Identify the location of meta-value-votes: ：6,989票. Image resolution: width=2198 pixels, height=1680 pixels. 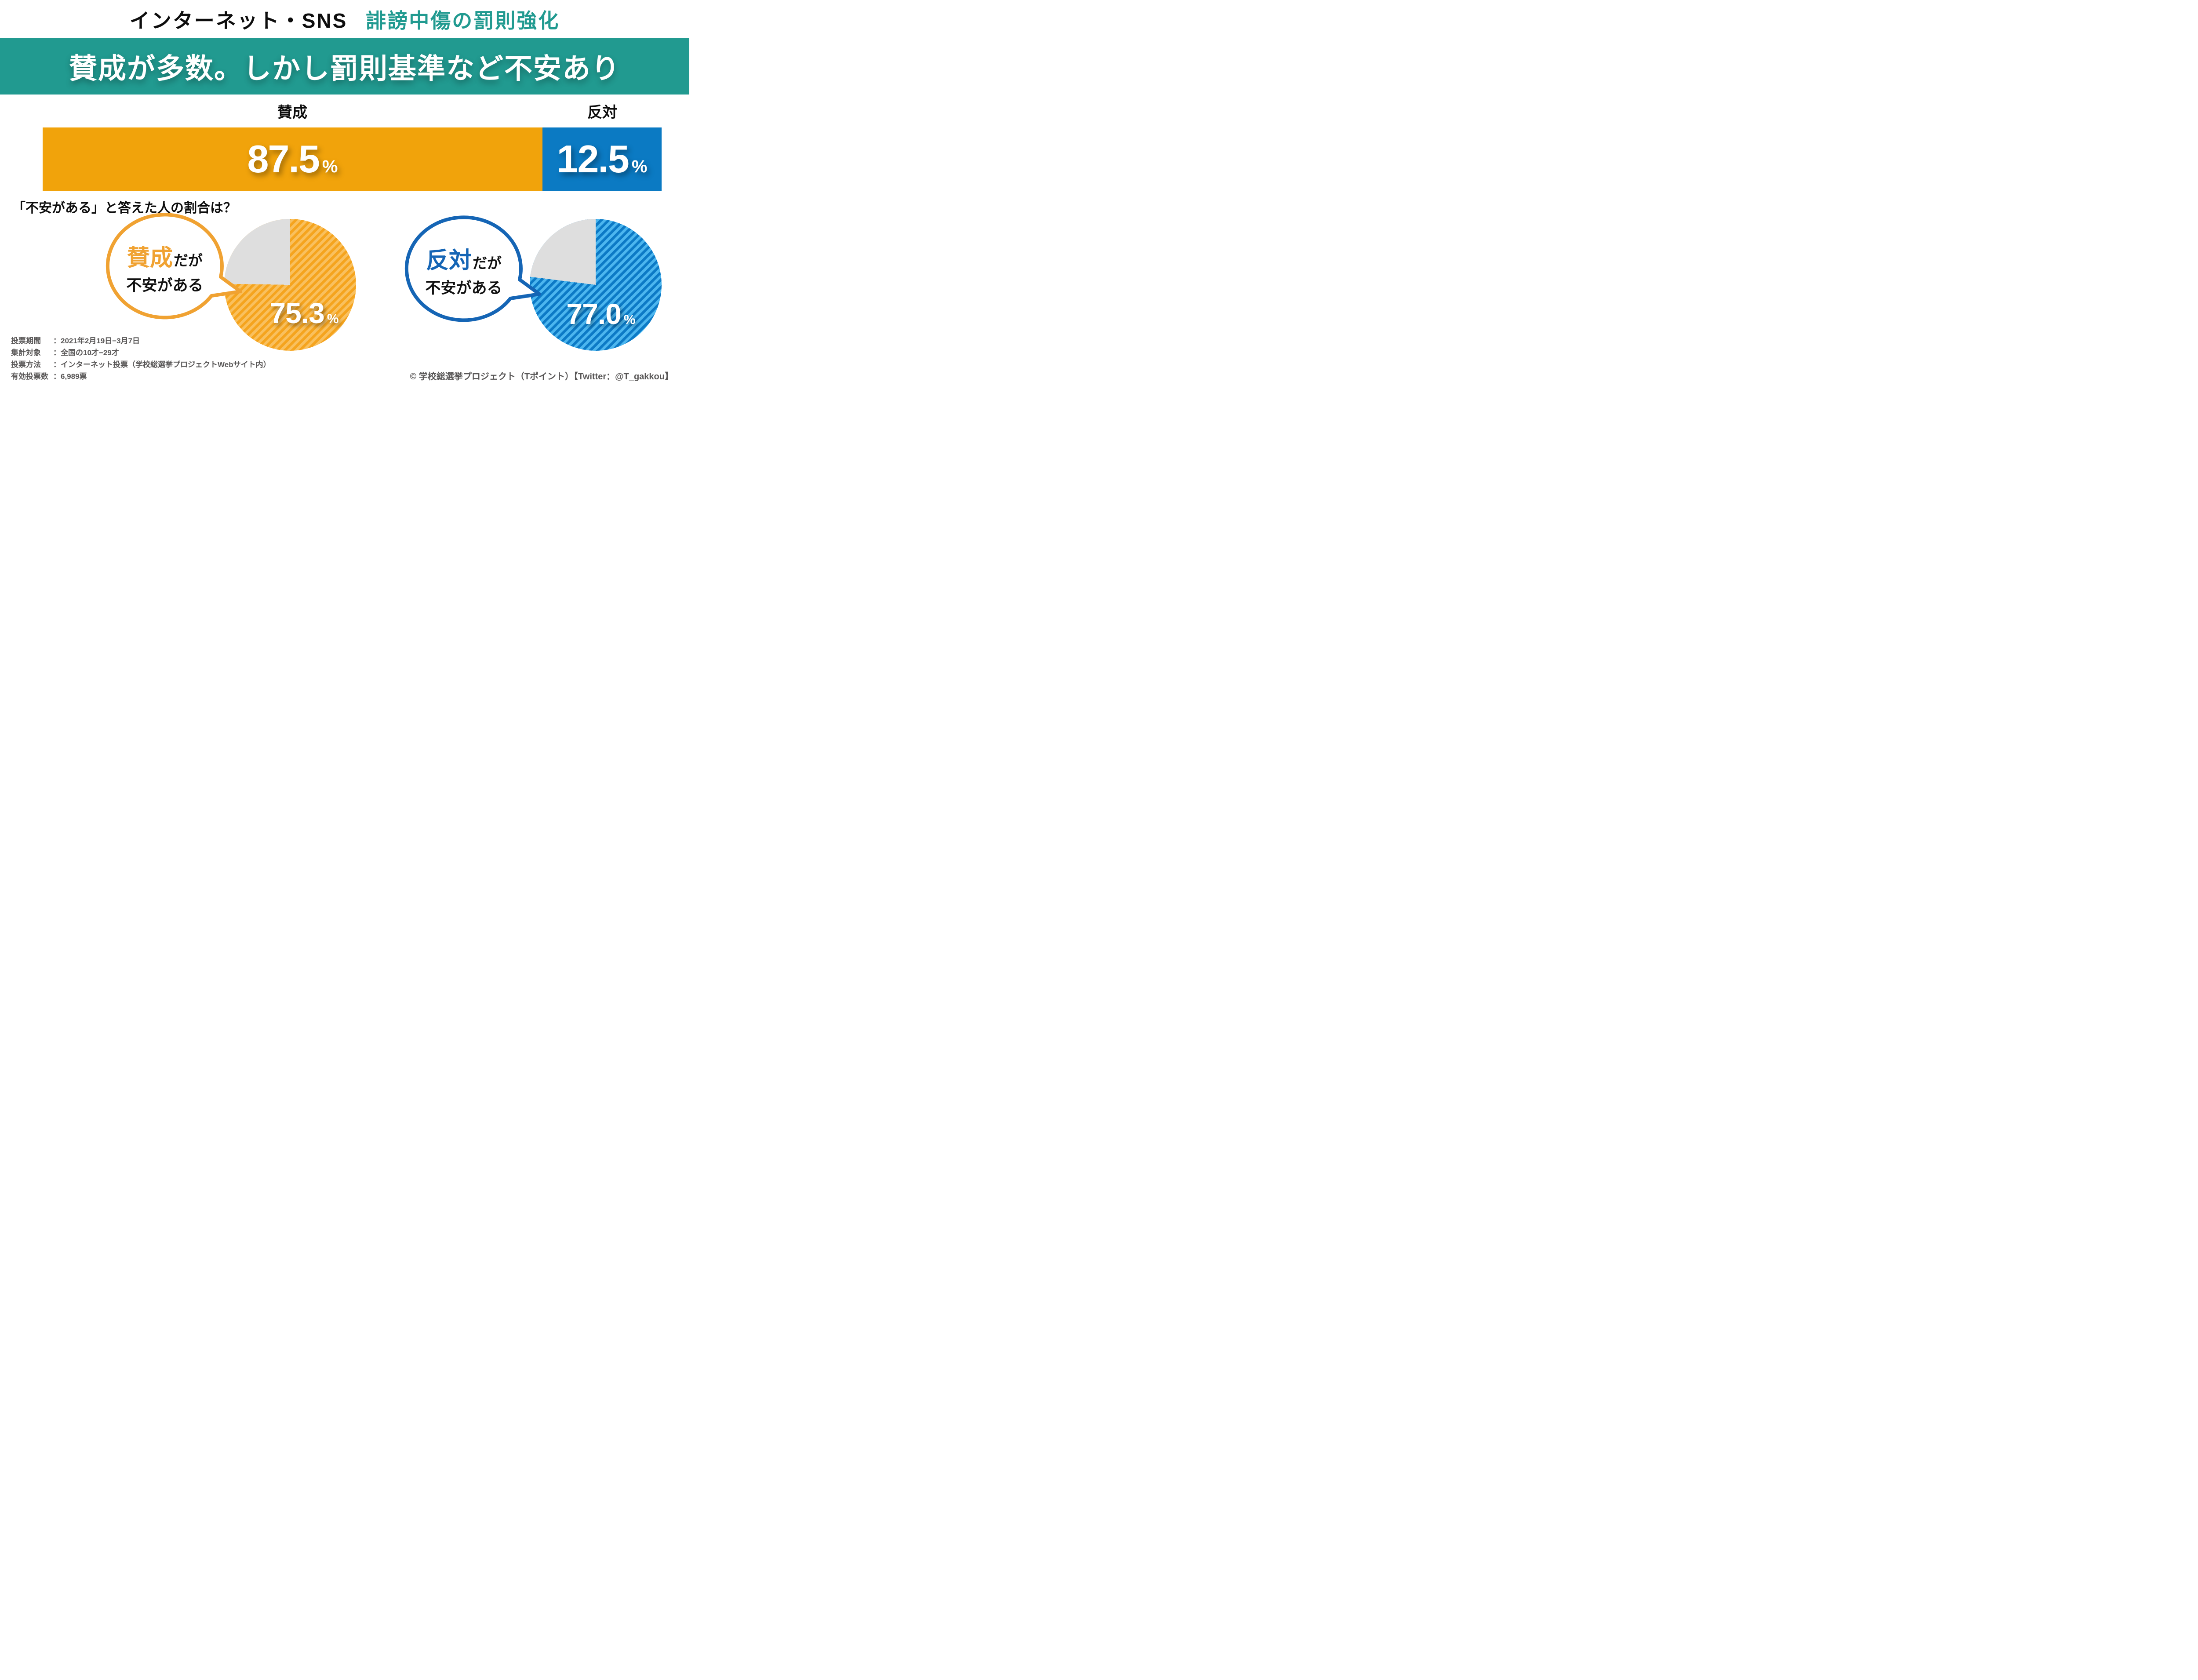
(70, 376).